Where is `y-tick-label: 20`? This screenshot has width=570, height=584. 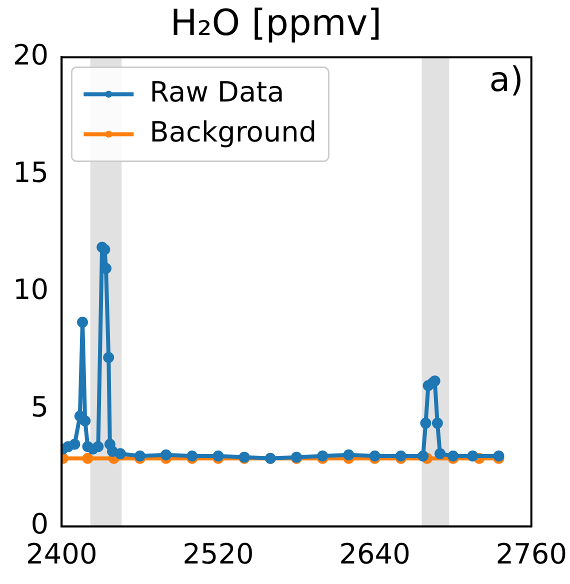 y-tick-label: 20 is located at coordinates (30, 55).